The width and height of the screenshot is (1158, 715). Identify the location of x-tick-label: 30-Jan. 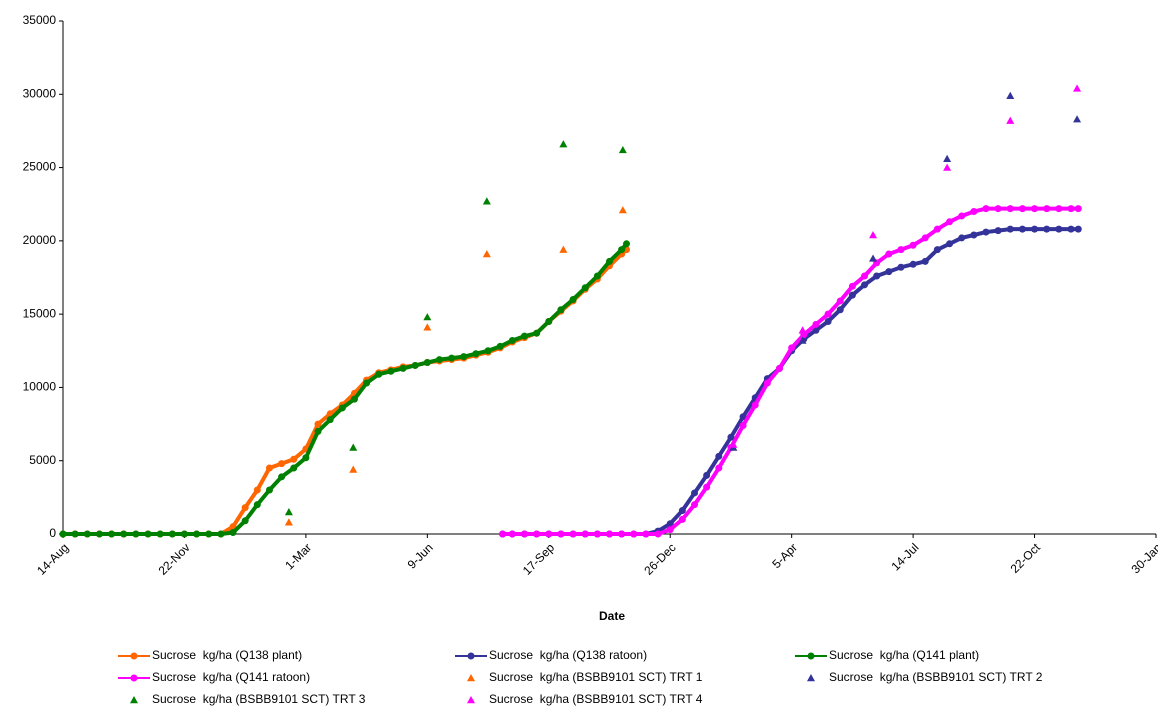
(1143, 558).